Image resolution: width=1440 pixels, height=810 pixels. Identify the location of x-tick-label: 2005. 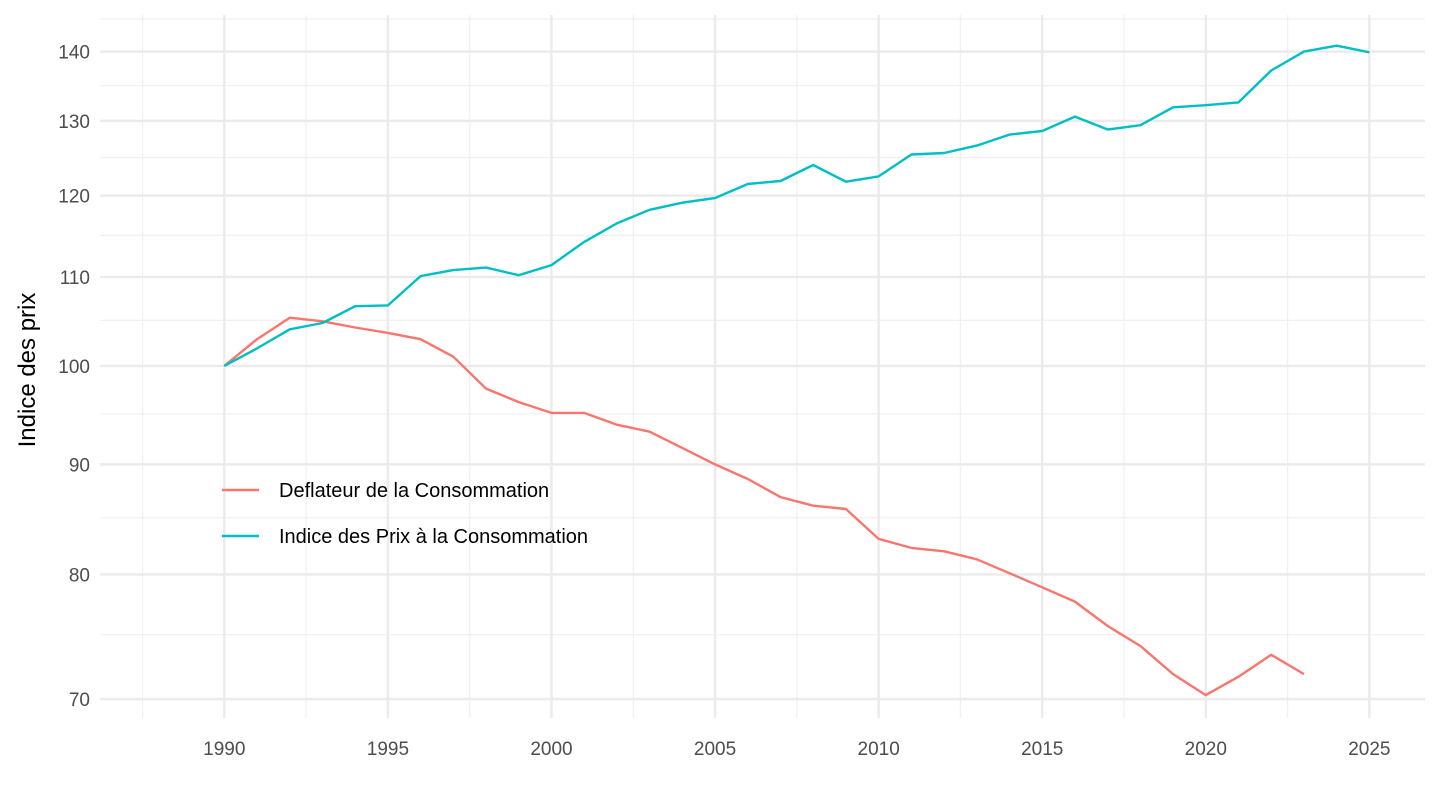
(715, 749).